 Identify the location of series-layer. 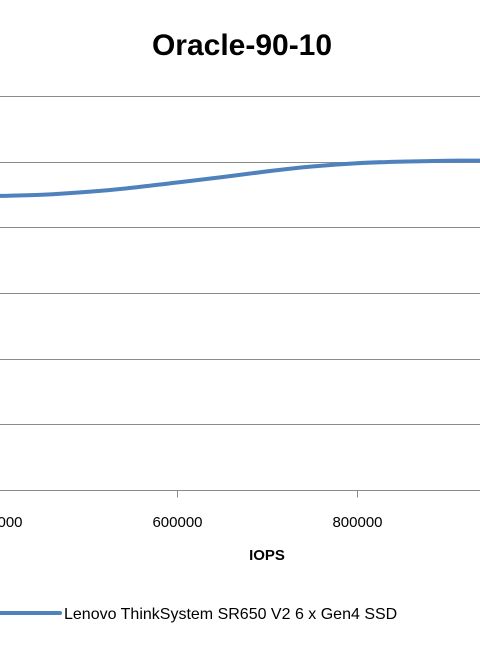
(240, 178).